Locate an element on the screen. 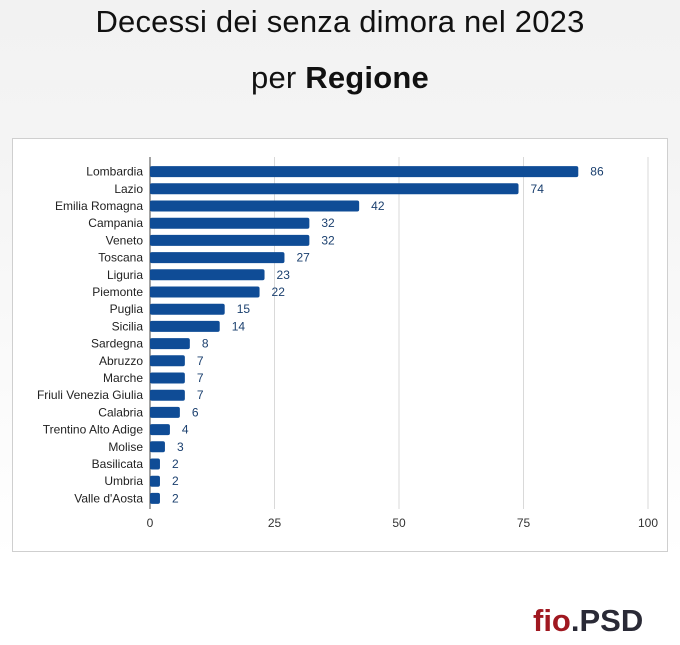 Image resolution: width=680 pixels, height=645 pixels. data-label: 23 is located at coordinates (284, 275).